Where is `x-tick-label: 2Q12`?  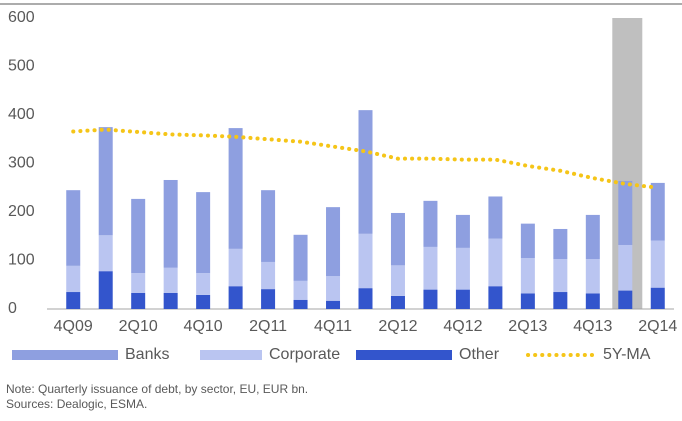
x-tick-label: 2Q12 is located at coordinates (397, 326).